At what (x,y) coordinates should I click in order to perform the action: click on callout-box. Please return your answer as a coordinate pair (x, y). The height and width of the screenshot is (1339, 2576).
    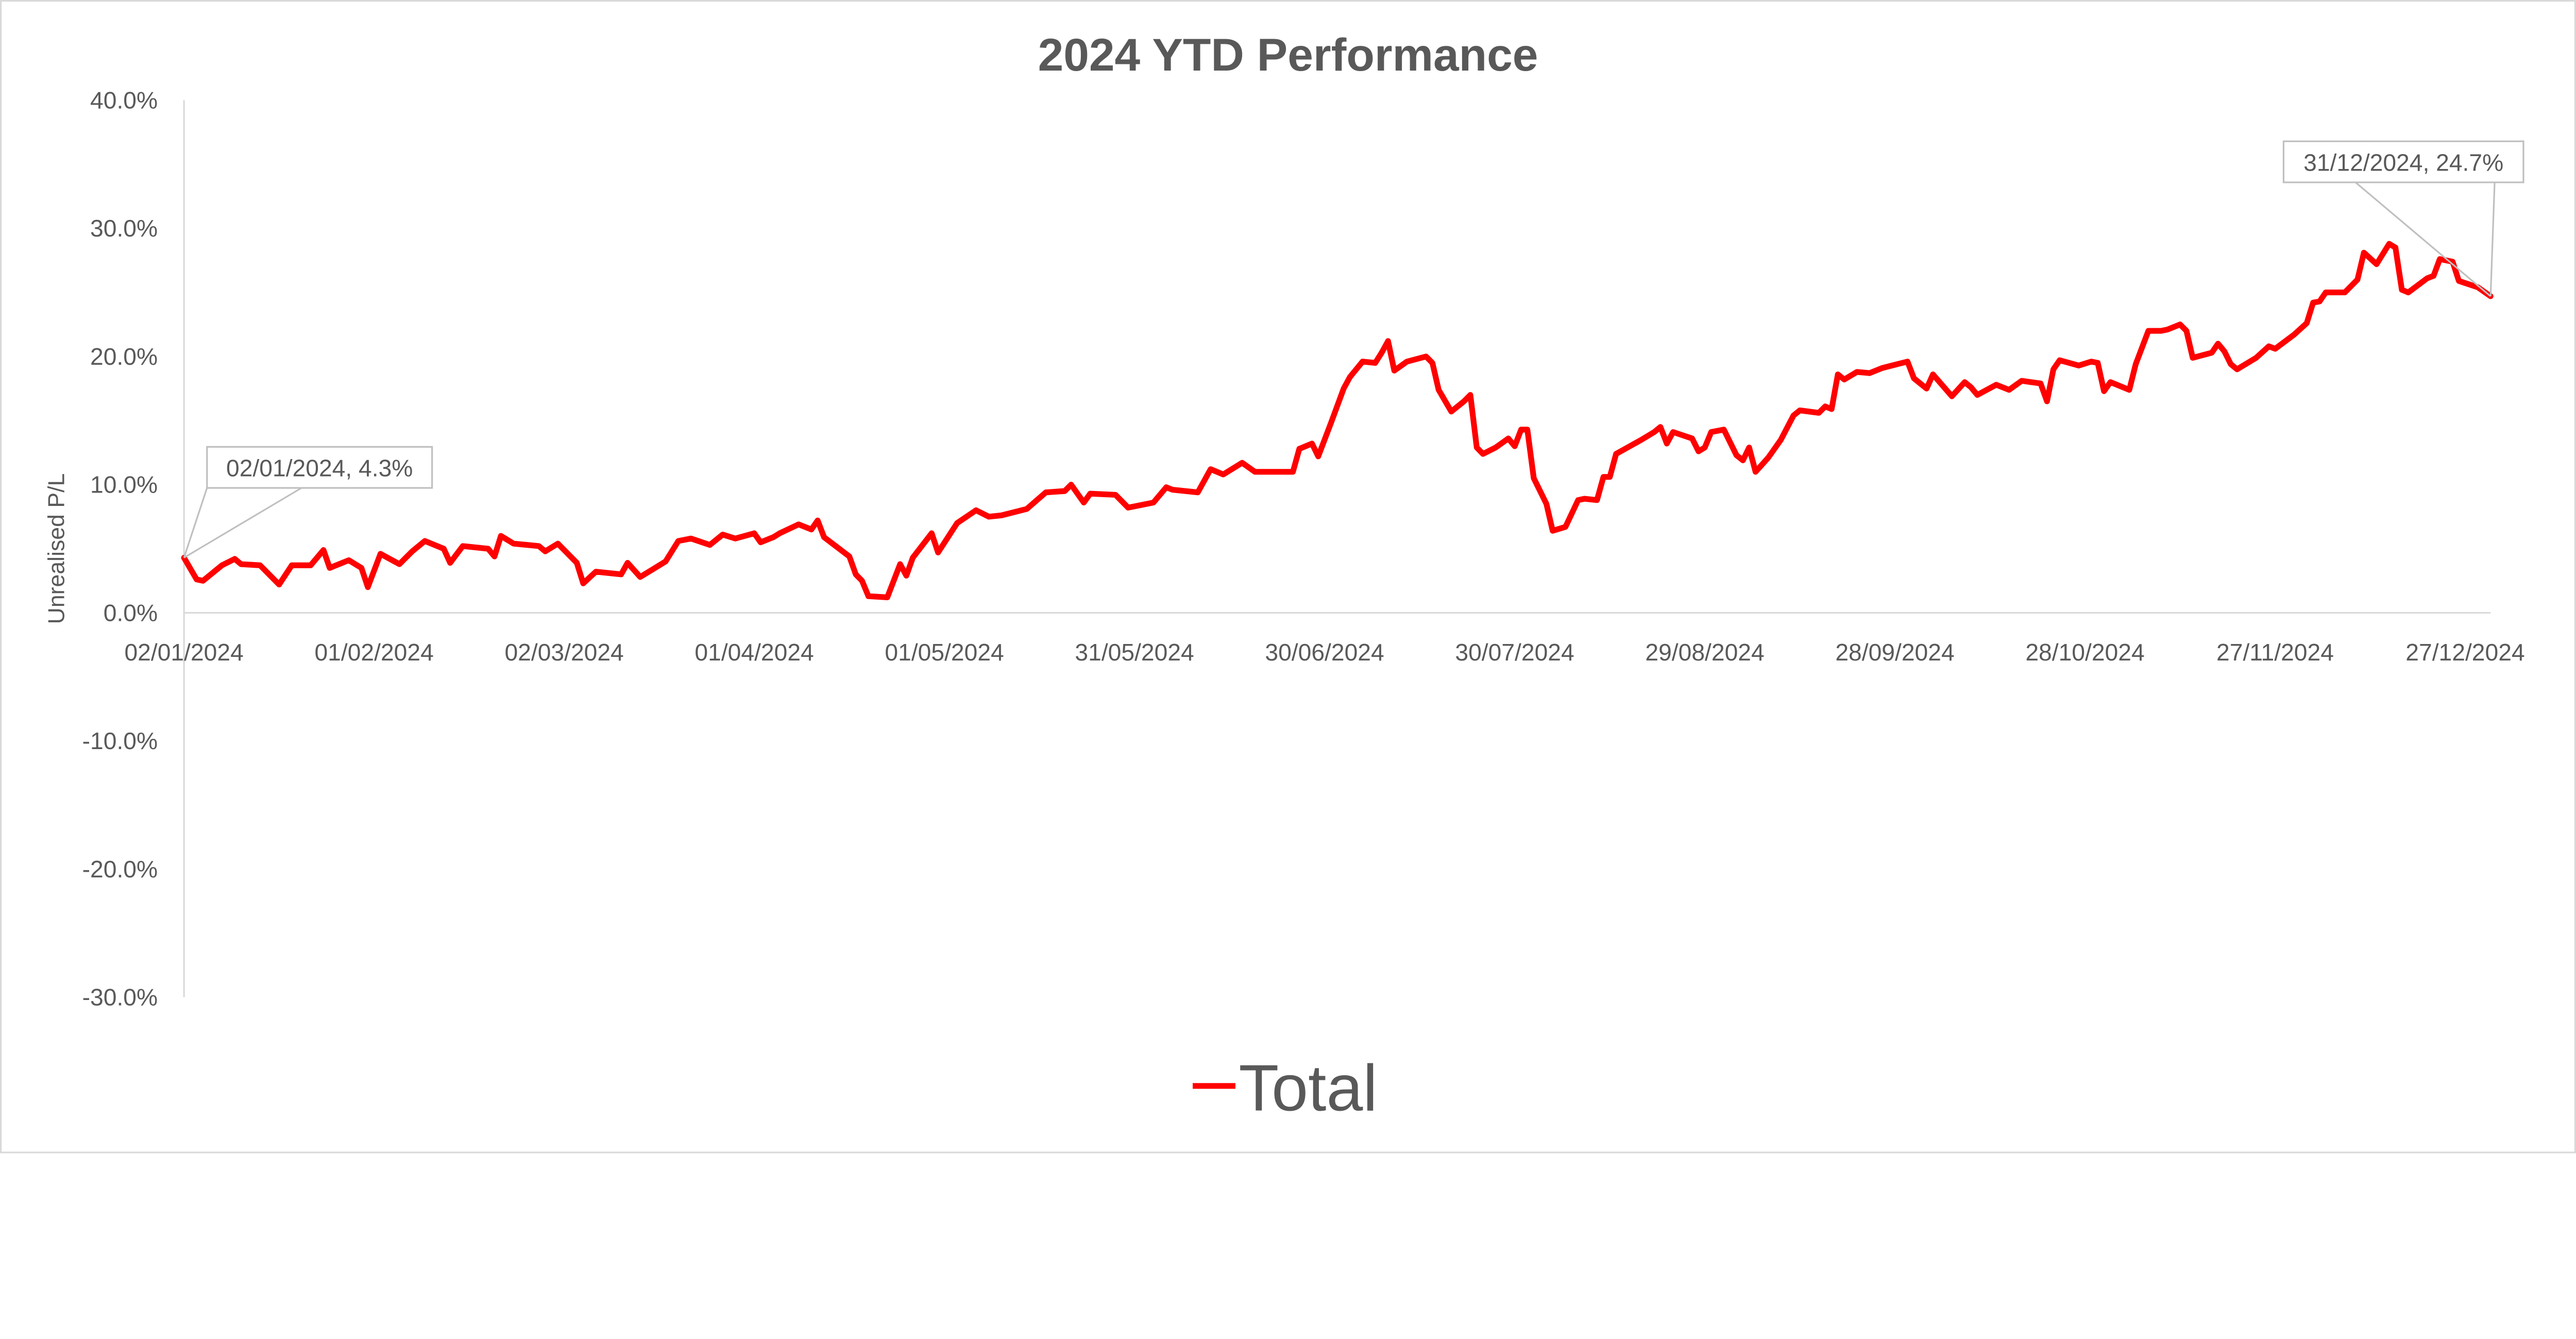
    Looking at the image, I should click on (319, 468).